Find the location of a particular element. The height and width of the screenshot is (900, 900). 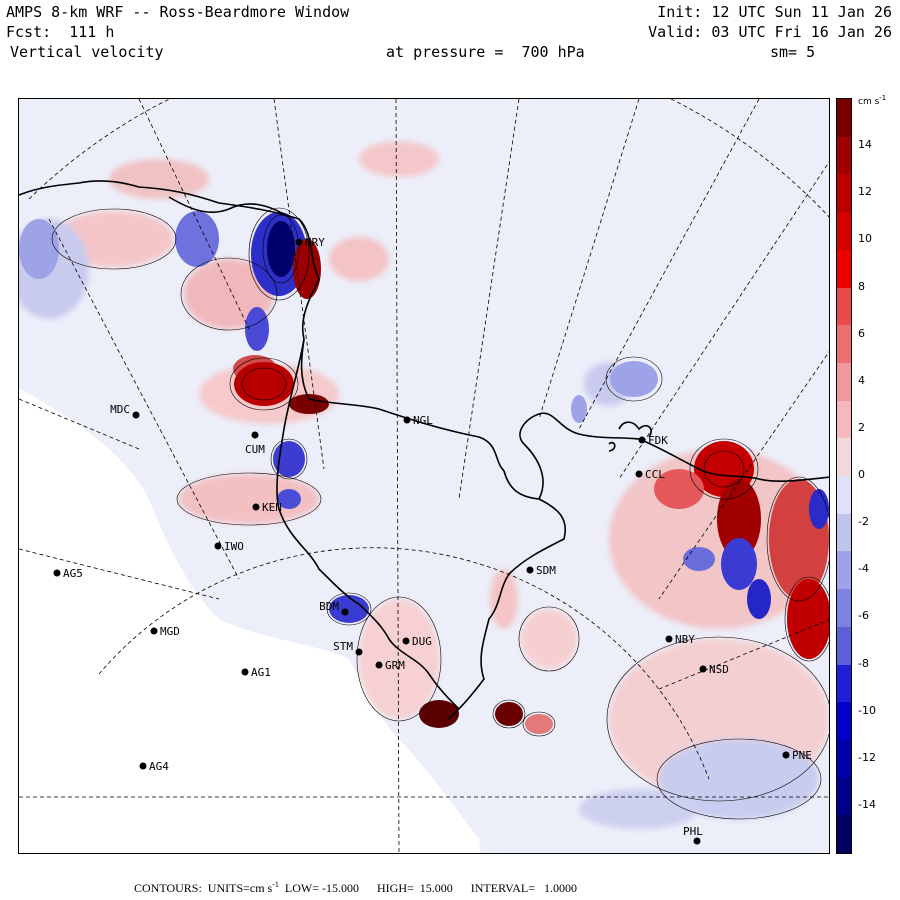

station-label-mdc: MDC is located at coordinates (120, 409).